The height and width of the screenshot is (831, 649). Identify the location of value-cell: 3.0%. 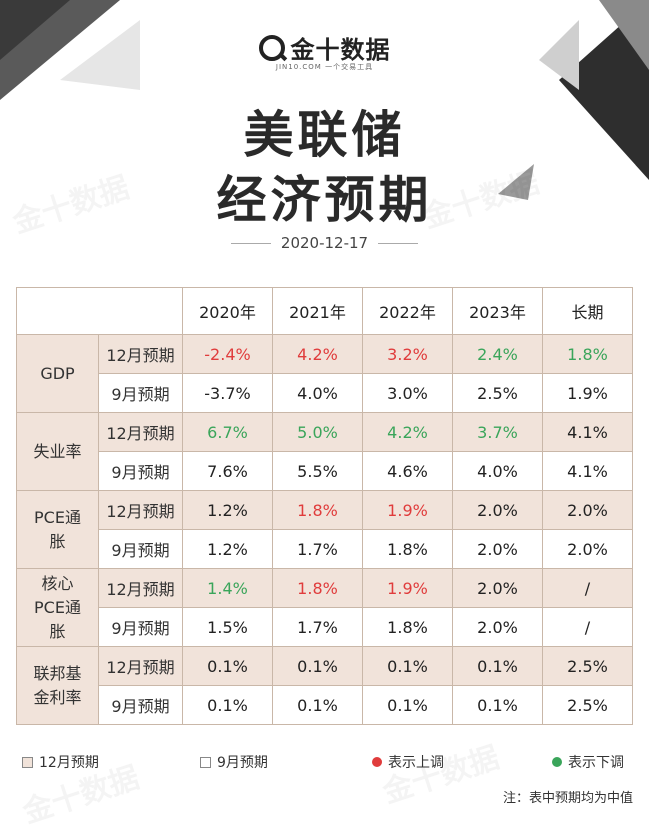
(407, 393).